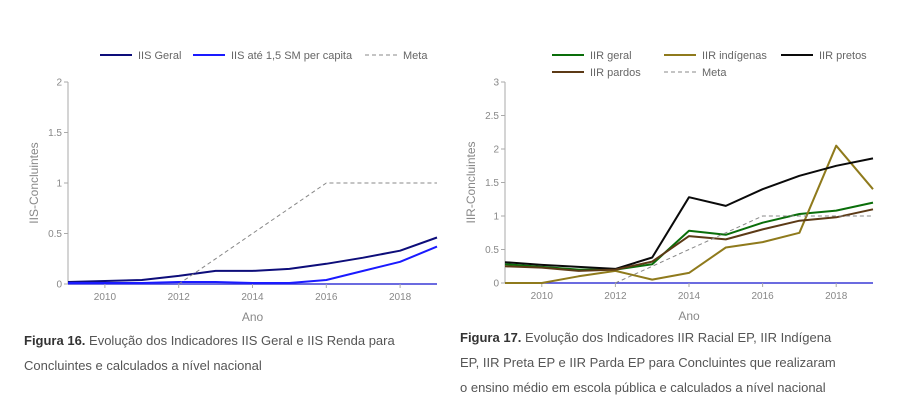 Image resolution: width=916 pixels, height=414 pixels. I want to click on legend-label-2: IIR indígenas, so click(734, 56).